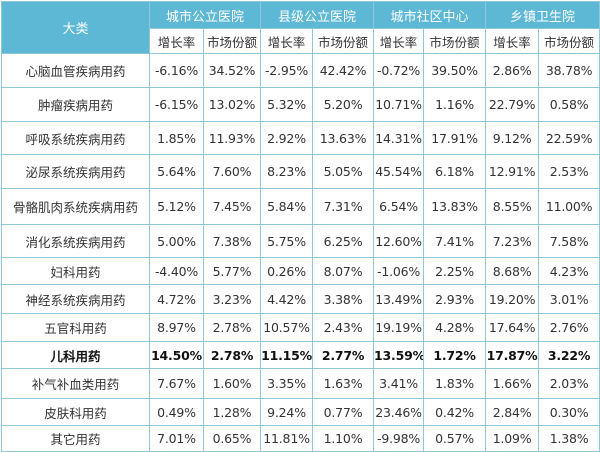 This screenshot has height=452, width=600. Describe the element at coordinates (399, 355) in the screenshot. I see `growth-rate-cell: 13.59%` at that location.